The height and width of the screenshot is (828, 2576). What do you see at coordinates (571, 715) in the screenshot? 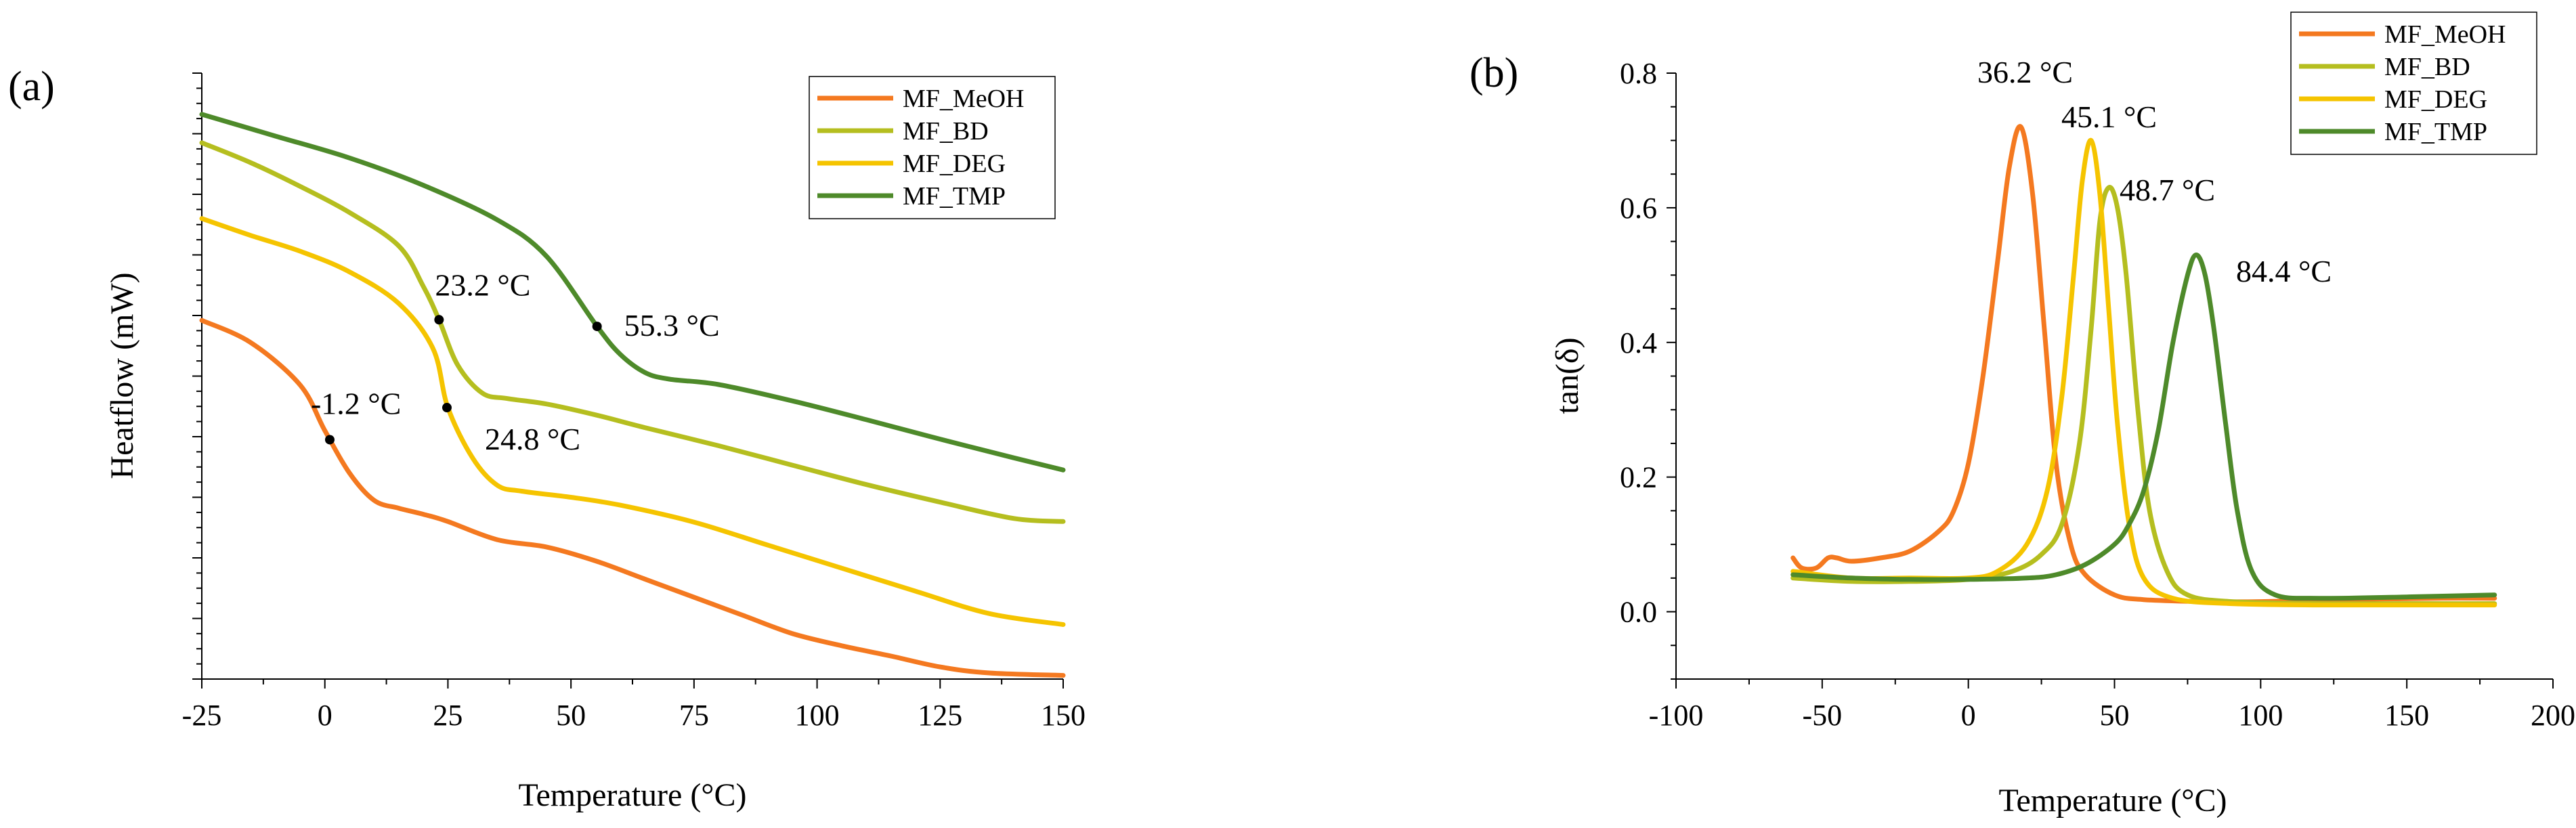
I see `panel-a-x-tick-label: 50` at bounding box center [571, 715].